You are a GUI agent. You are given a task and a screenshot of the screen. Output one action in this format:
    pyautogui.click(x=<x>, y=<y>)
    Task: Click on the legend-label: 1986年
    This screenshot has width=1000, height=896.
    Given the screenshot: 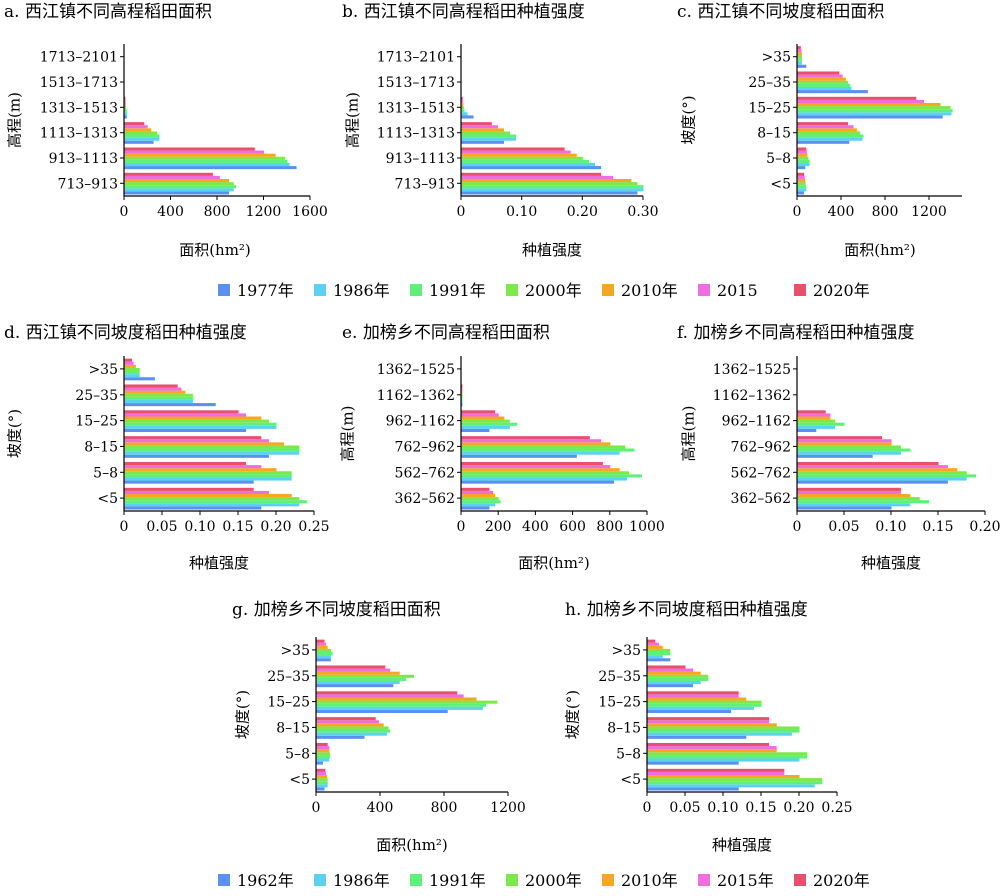 What is the action you would take?
    pyautogui.click(x=361, y=290)
    